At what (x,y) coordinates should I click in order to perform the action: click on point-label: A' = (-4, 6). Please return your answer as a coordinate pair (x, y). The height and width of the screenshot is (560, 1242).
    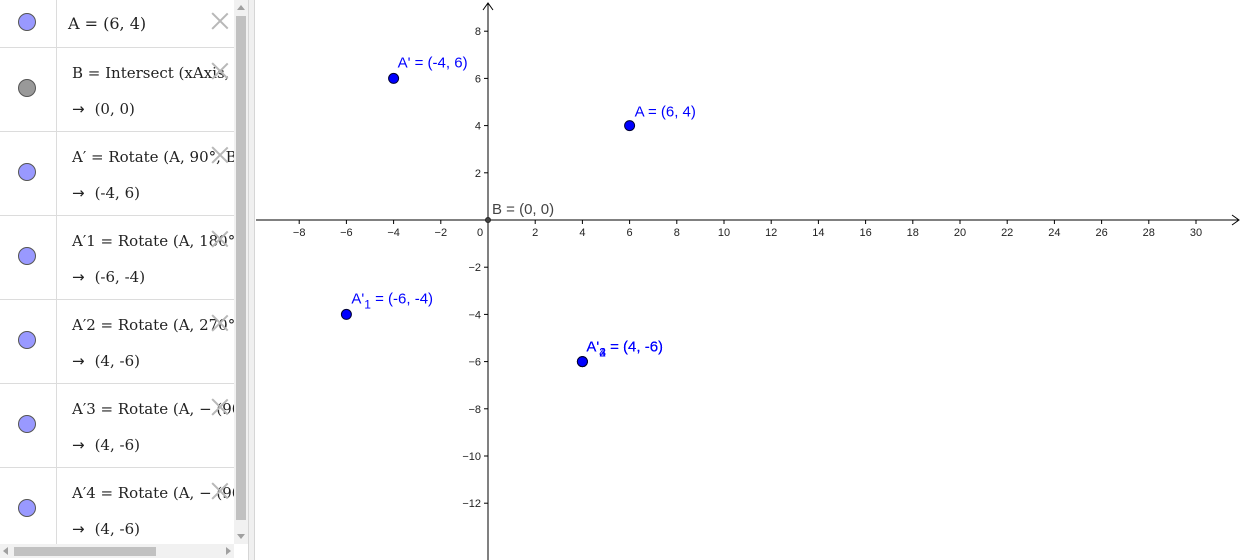
    Looking at the image, I should click on (433, 62).